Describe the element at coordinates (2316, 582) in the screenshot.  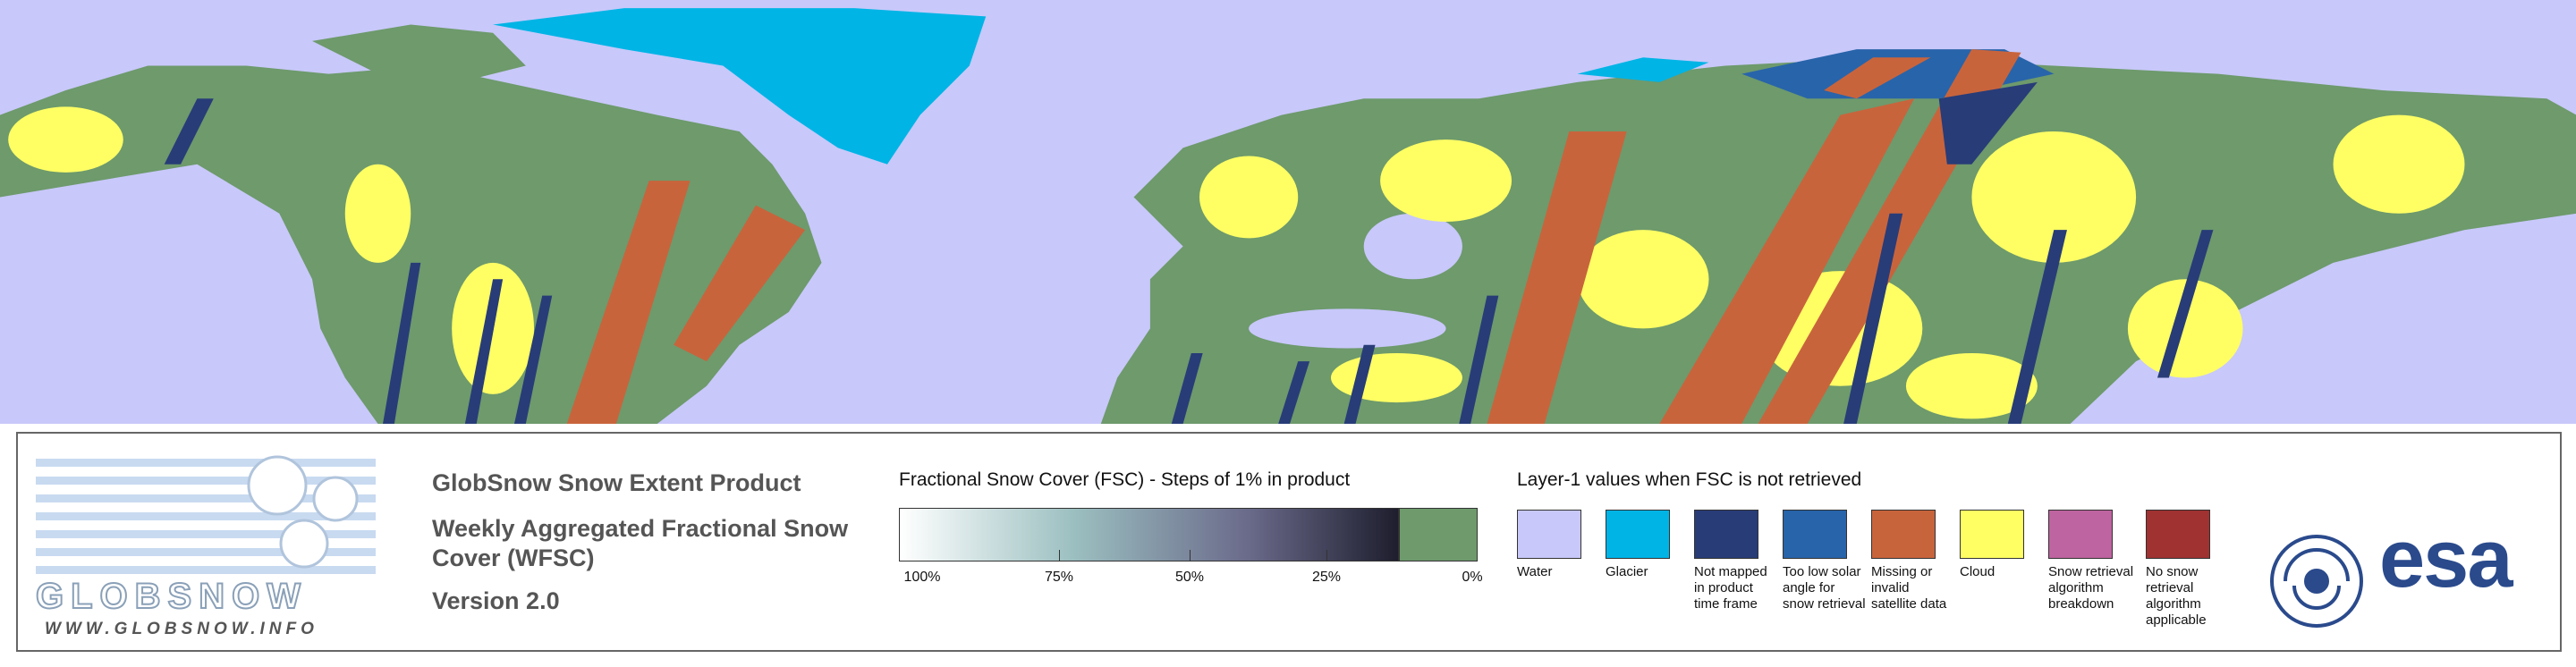
I see `esa-emblem` at that location.